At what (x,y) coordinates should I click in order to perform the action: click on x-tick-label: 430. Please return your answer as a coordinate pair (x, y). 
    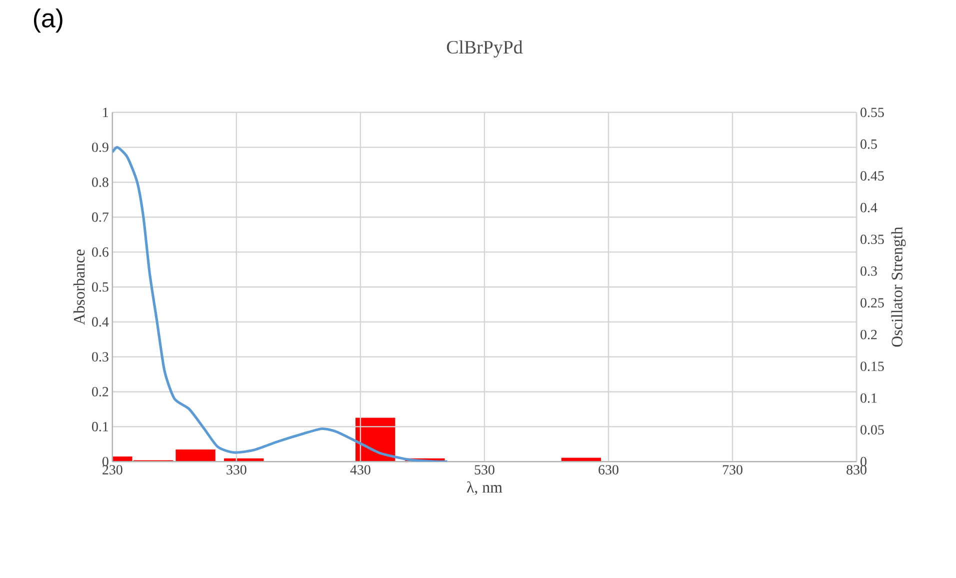
    Looking at the image, I should click on (360, 470).